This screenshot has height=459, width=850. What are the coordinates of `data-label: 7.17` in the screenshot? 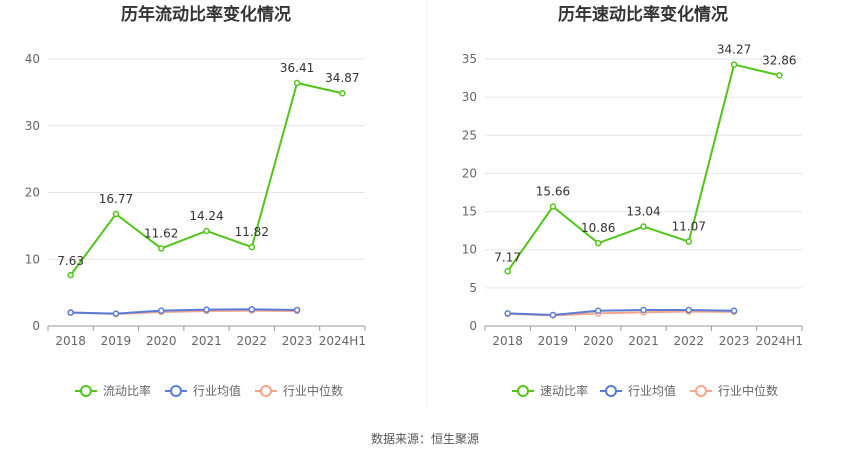 It's located at (507, 257).